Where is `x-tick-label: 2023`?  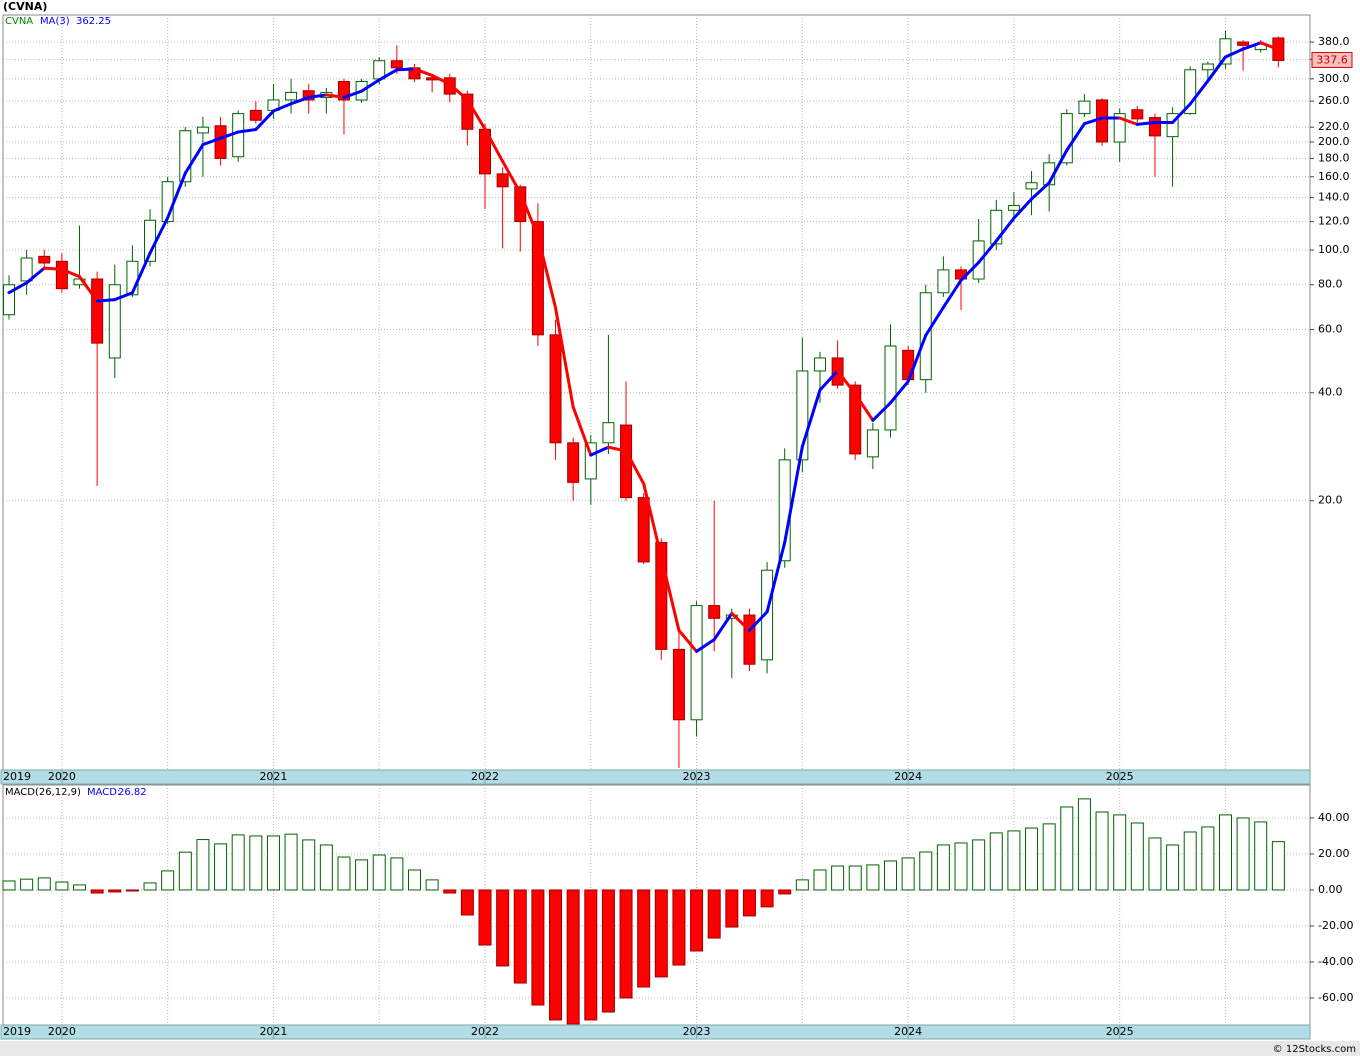
x-tick-label: 2023 is located at coordinates (697, 776).